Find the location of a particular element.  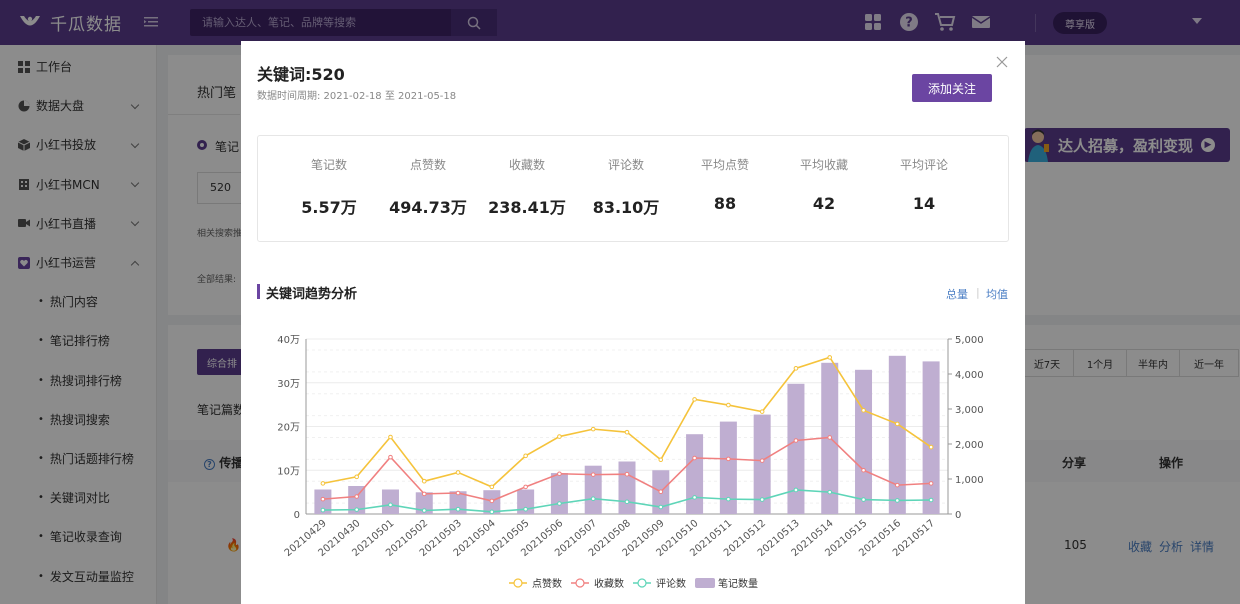

trend-section-title: 关键词趋势分析 is located at coordinates (312, 294).